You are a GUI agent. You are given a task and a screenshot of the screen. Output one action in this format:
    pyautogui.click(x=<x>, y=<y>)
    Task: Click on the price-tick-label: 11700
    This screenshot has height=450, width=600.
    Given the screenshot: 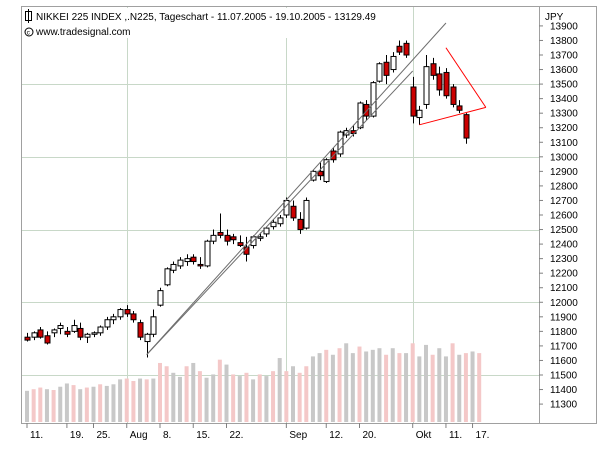 What is the action you would take?
    pyautogui.click(x=564, y=346)
    